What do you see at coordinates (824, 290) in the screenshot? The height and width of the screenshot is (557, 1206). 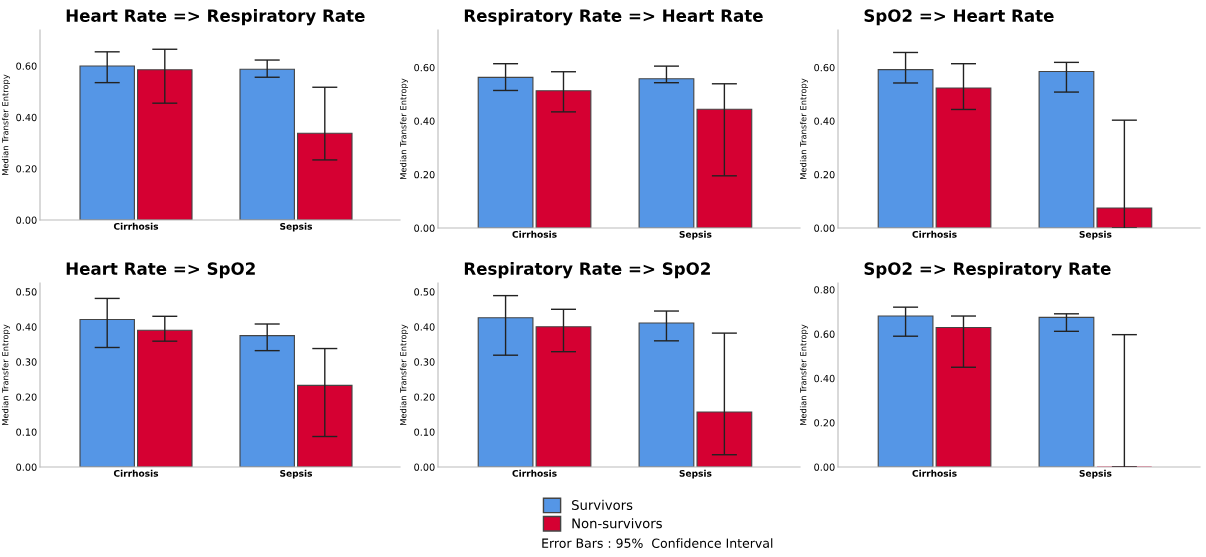 I see `y-tick-label: 0.80` at bounding box center [824, 290].